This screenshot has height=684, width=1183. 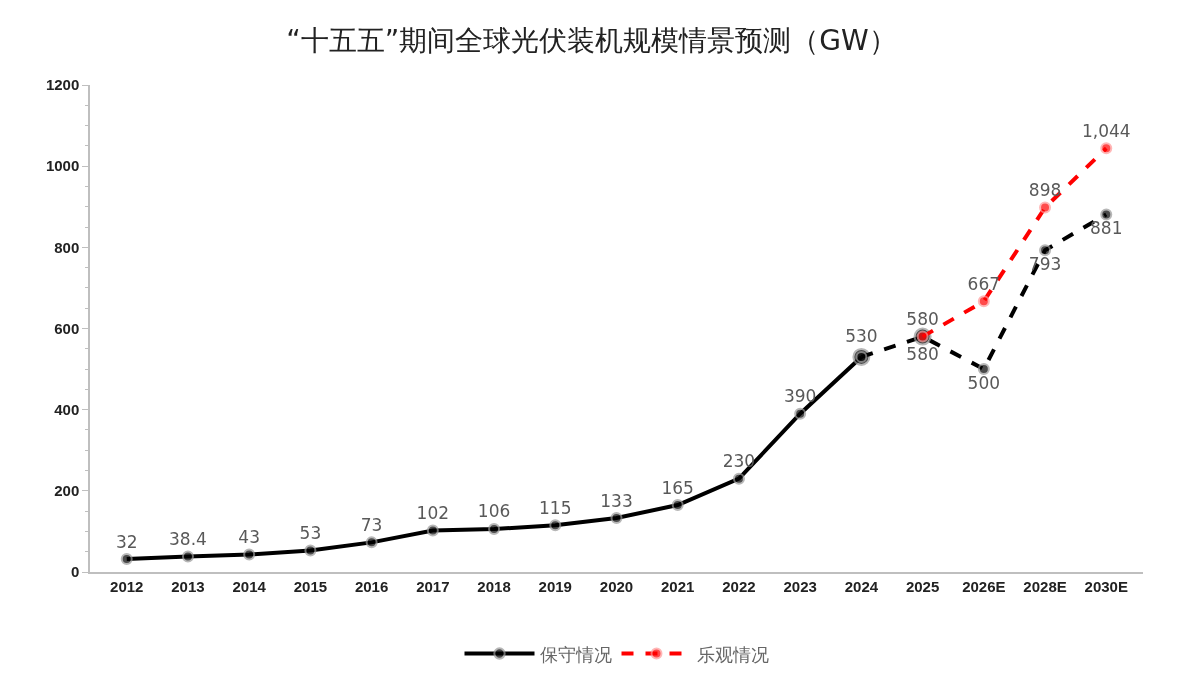 I want to click on data-label: 106, so click(x=494, y=511).